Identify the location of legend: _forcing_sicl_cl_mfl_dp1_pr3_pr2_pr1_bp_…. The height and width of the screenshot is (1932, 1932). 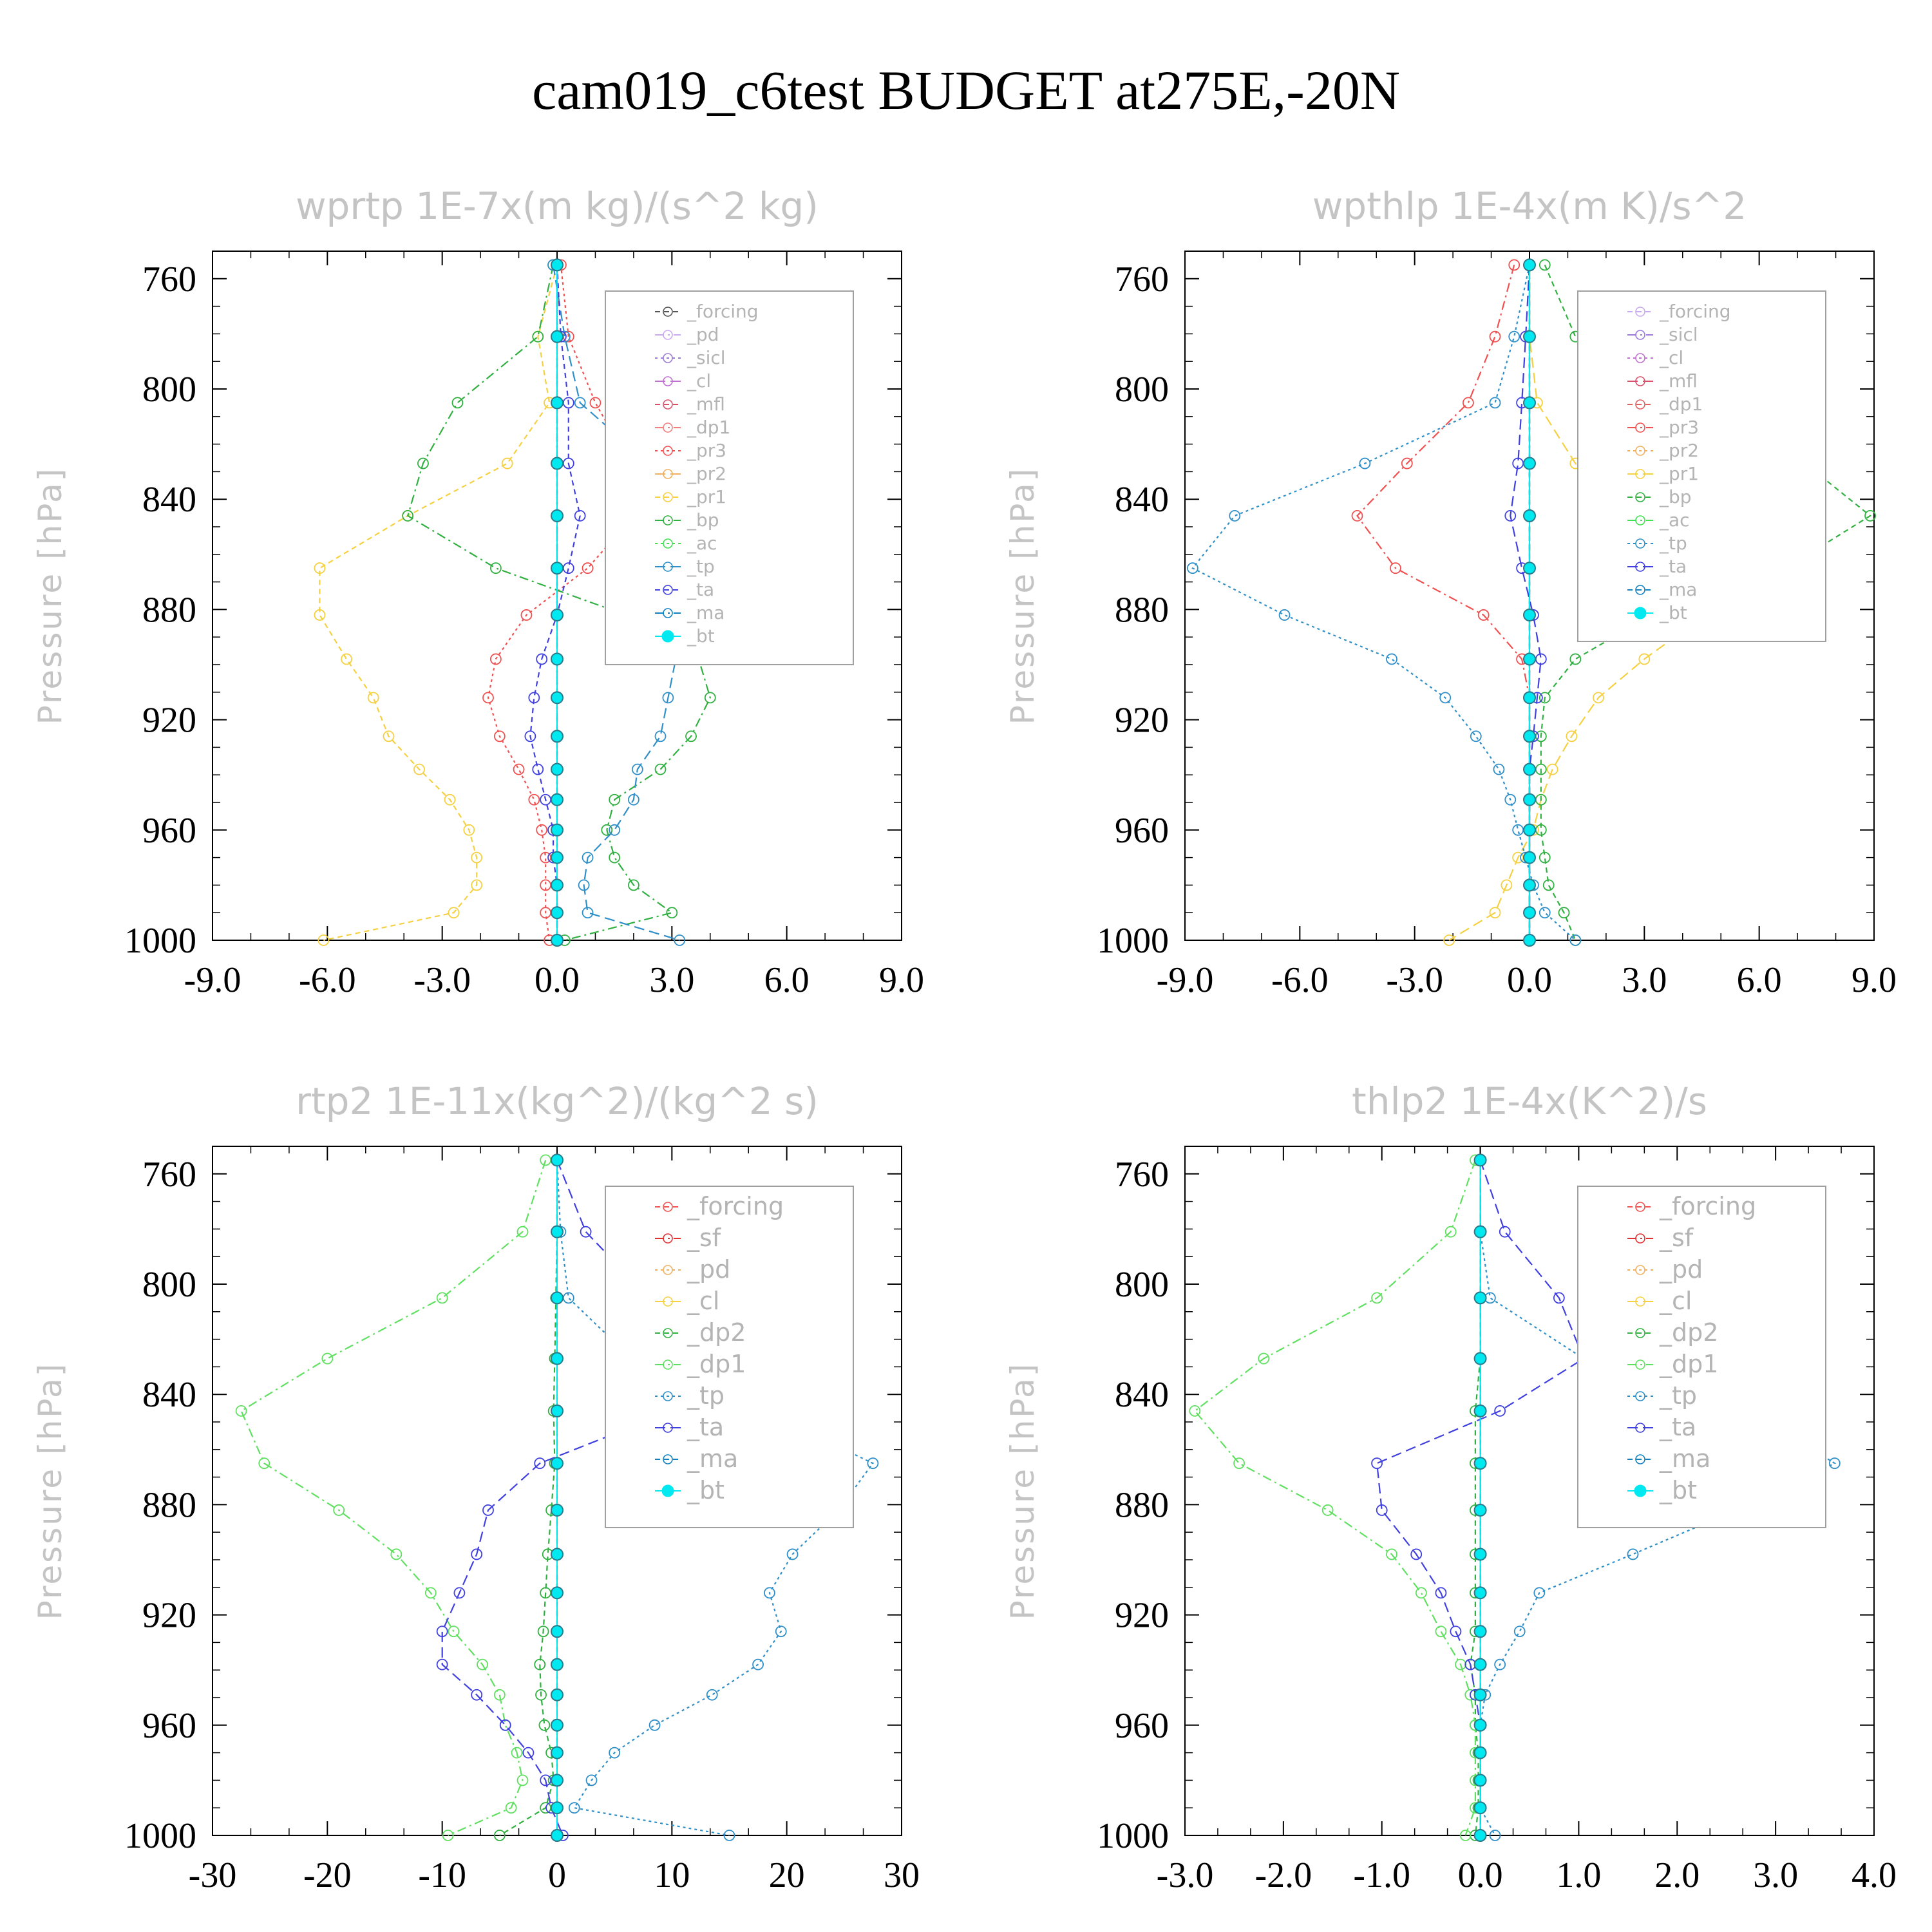
(1702, 466).